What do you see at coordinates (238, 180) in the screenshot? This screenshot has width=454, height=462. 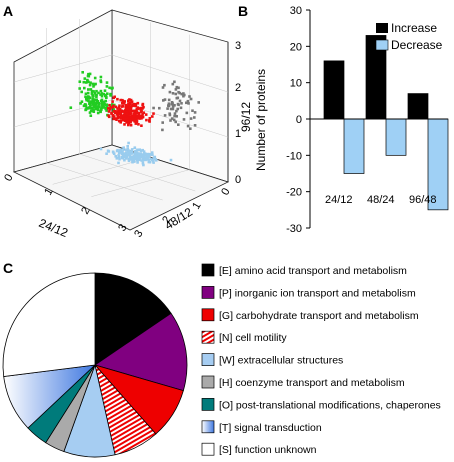 I see `z-tick-0: 0` at bounding box center [238, 180].